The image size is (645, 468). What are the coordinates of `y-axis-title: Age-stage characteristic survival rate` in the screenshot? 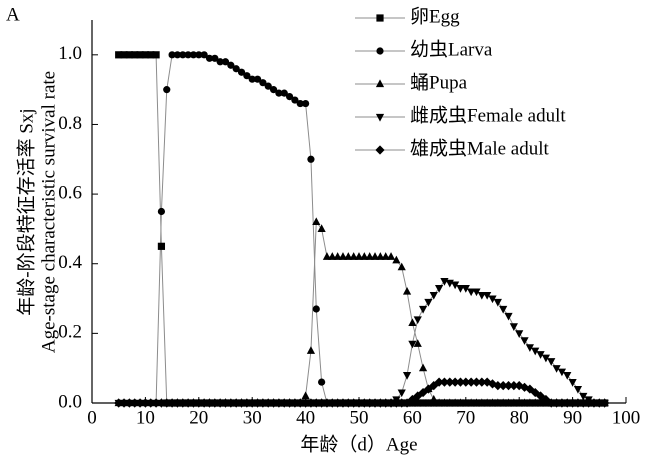 It's located at (48, 212).